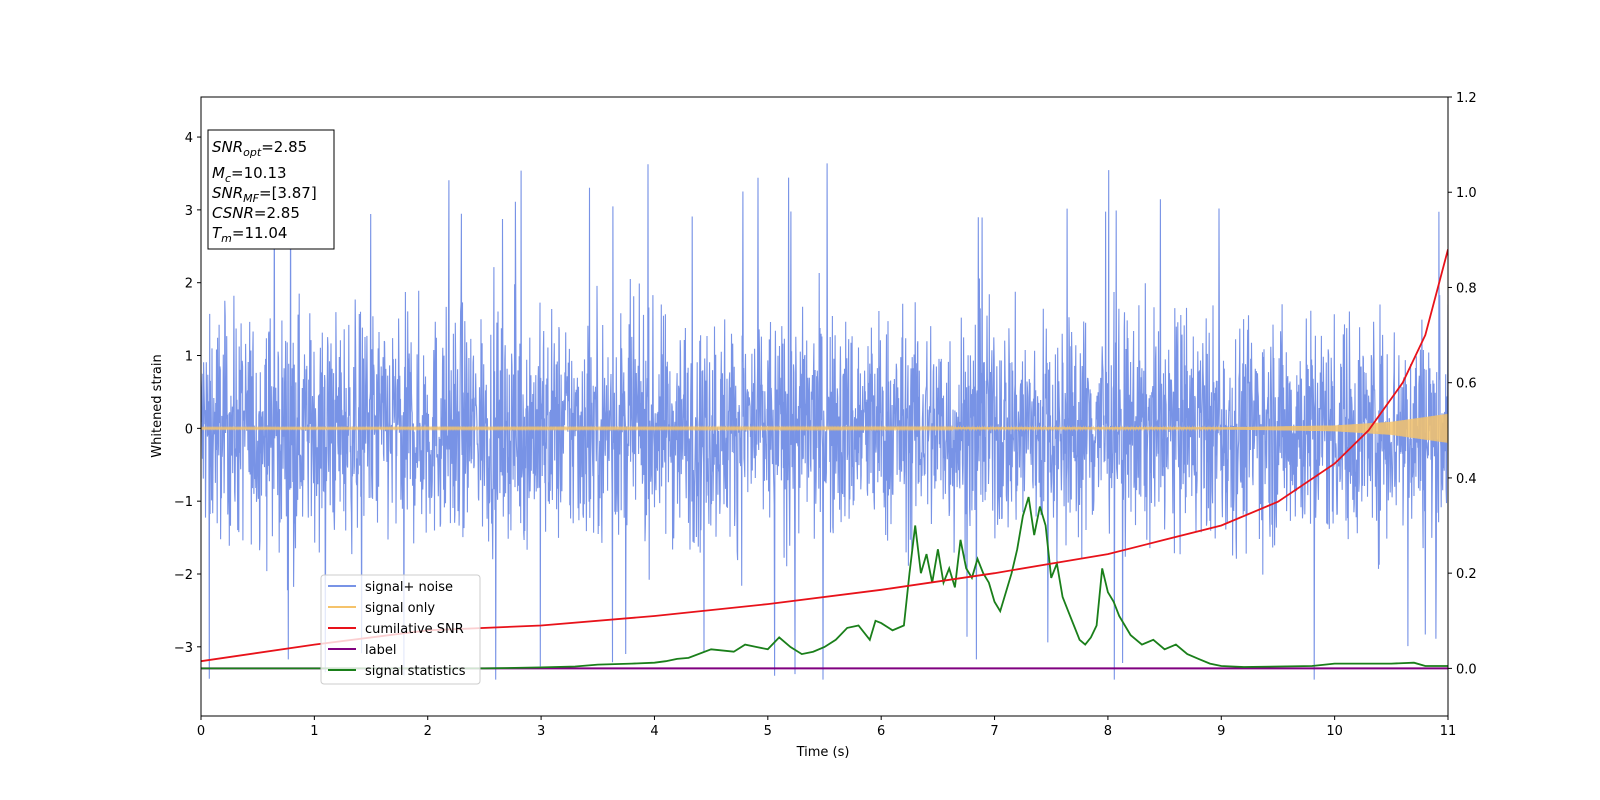 Image resolution: width=1600 pixels, height=800 pixels. Describe the element at coordinates (249, 234) in the screenshot. I see `info-tm: Tm=11.04` at that location.